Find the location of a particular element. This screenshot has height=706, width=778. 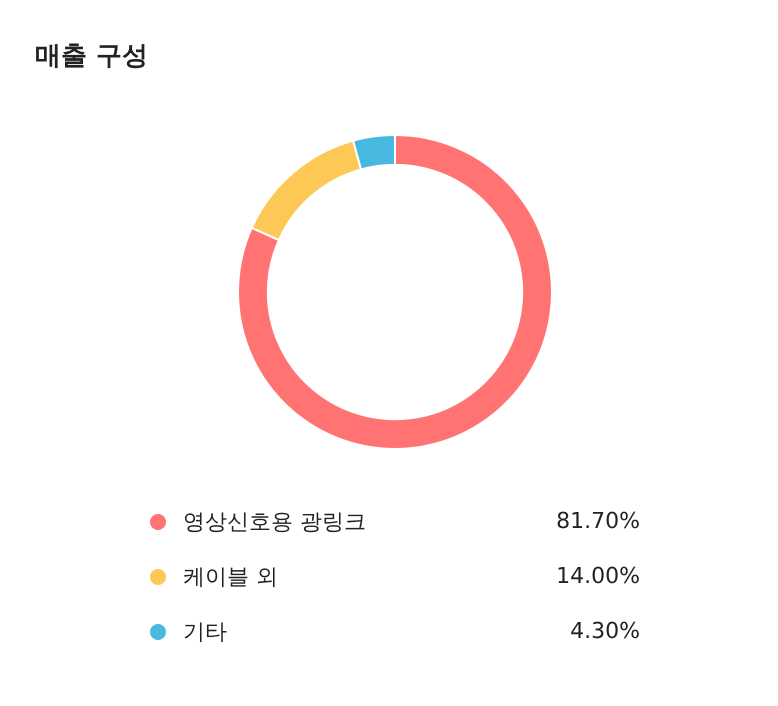

legend-label: 케이블 외 is located at coordinates (230, 578).